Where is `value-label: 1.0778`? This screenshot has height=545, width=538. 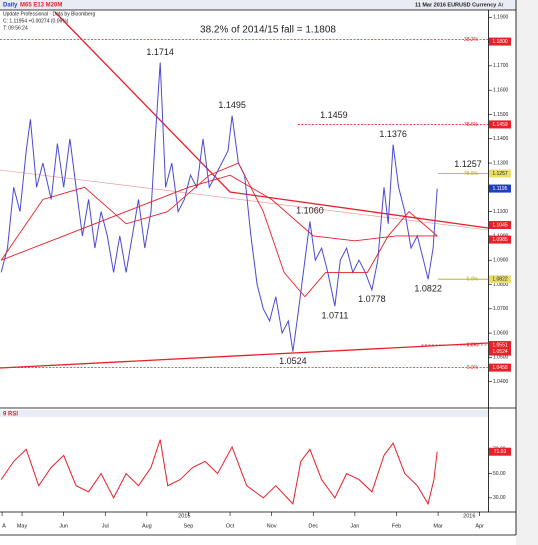 value-label: 1.0778 is located at coordinates (372, 299).